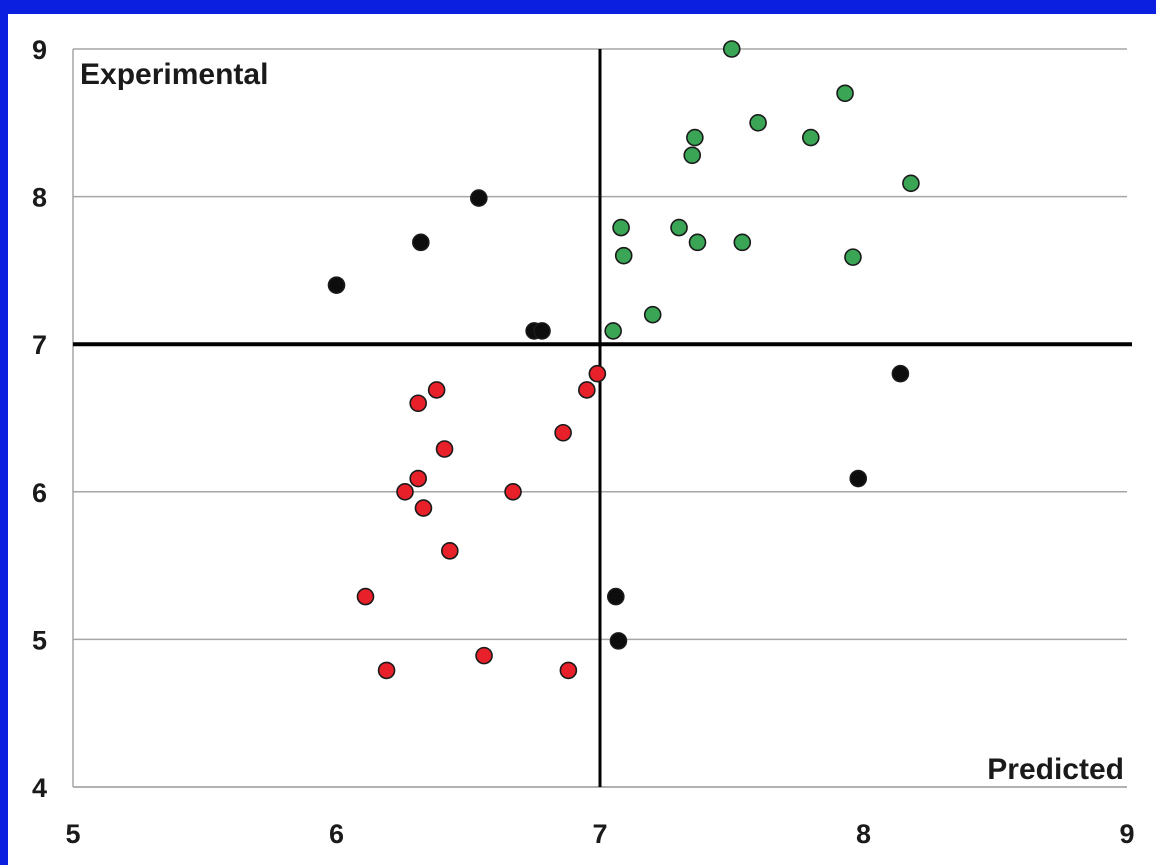 This screenshot has width=1156, height=865. I want to click on x-tick-label: 5, so click(72, 834).